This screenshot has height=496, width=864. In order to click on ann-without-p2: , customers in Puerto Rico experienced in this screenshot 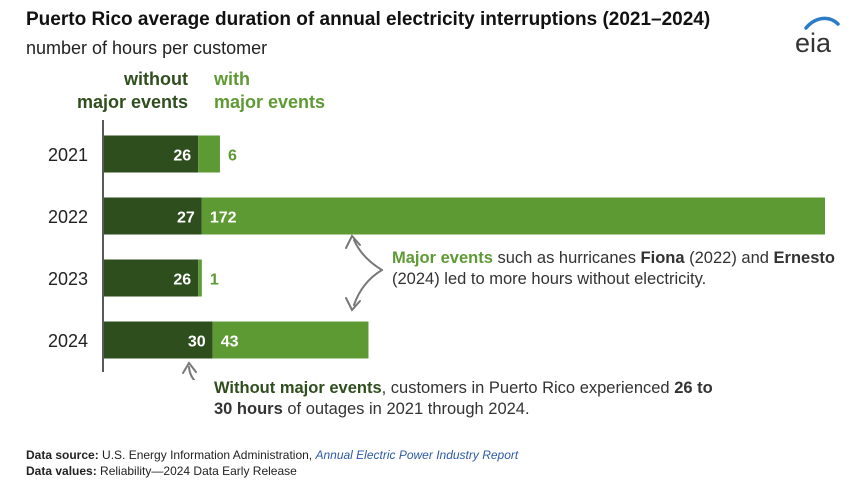, I will do `click(528, 388)`.